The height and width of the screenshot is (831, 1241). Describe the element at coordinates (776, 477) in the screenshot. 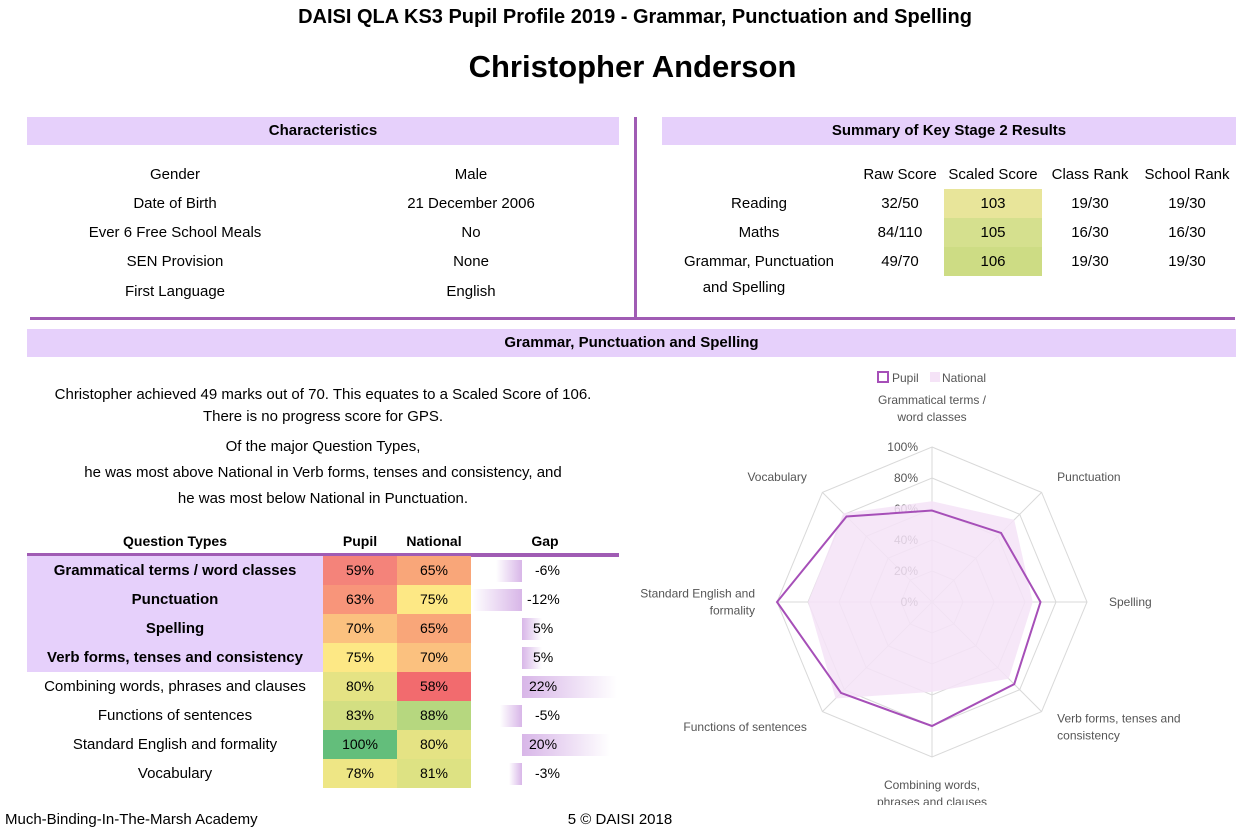

I see `radar-axis-label: Vocabulary` at that location.